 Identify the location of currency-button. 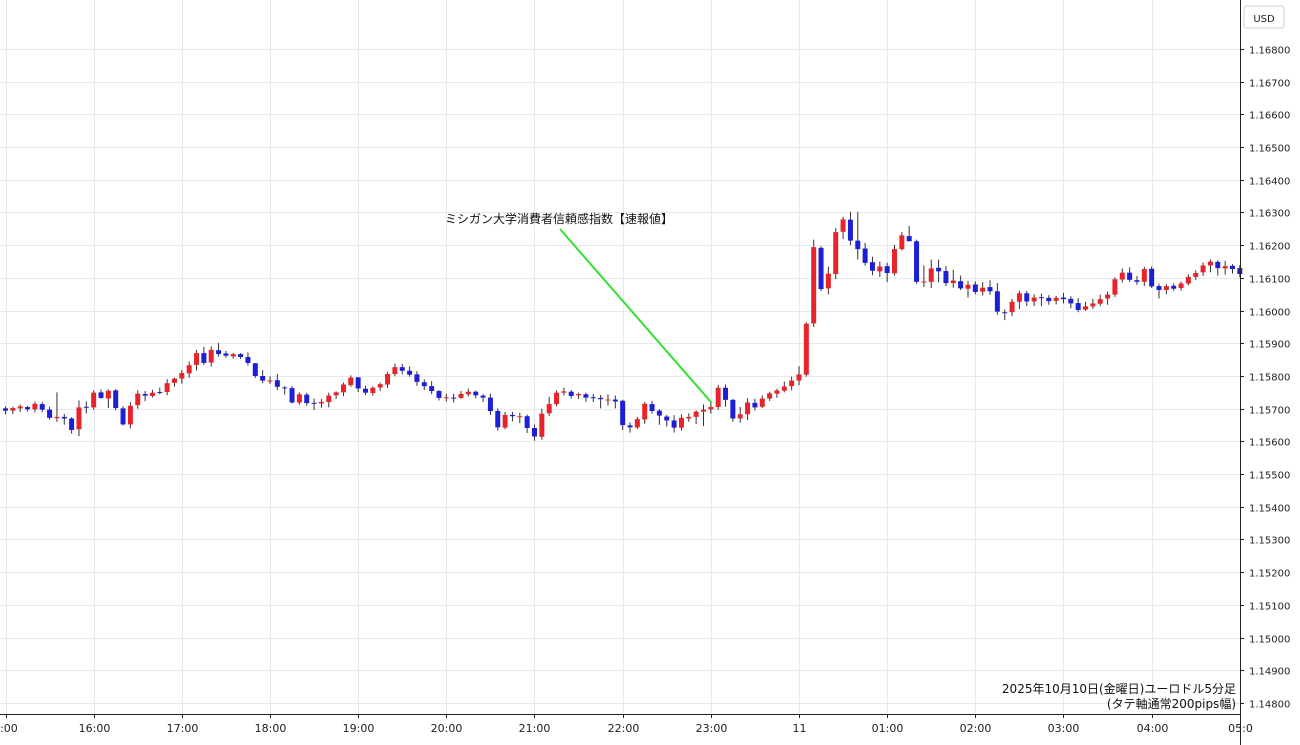
(1264, 17).